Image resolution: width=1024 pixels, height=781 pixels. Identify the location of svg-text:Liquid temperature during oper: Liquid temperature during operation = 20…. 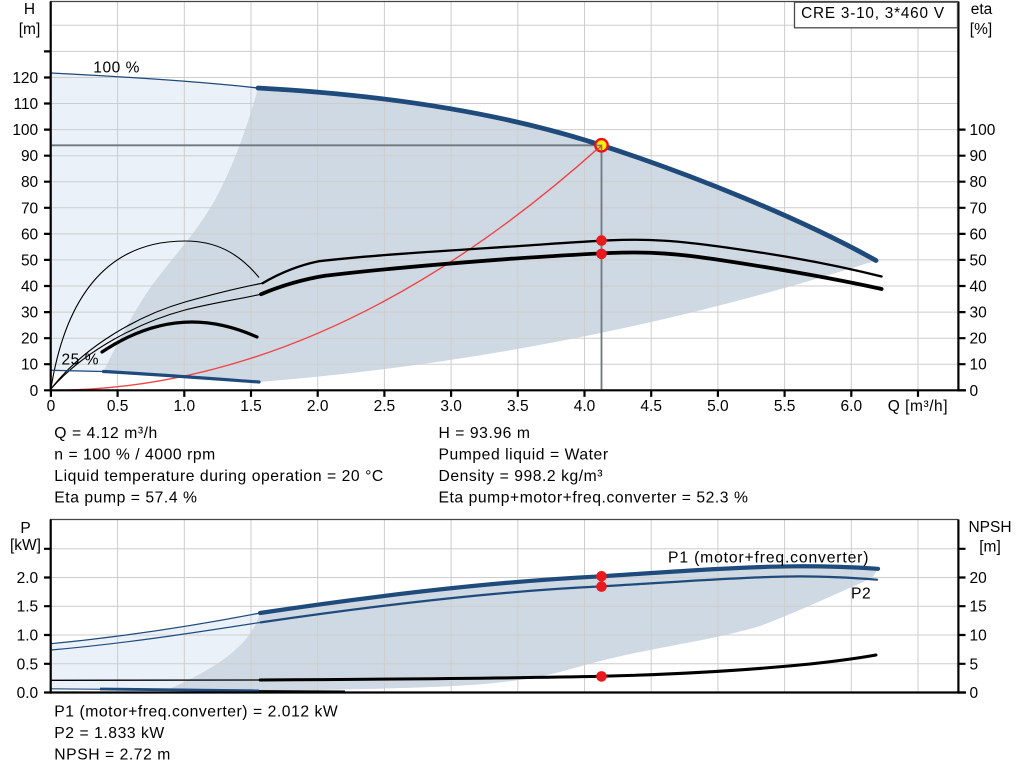
(219, 476).